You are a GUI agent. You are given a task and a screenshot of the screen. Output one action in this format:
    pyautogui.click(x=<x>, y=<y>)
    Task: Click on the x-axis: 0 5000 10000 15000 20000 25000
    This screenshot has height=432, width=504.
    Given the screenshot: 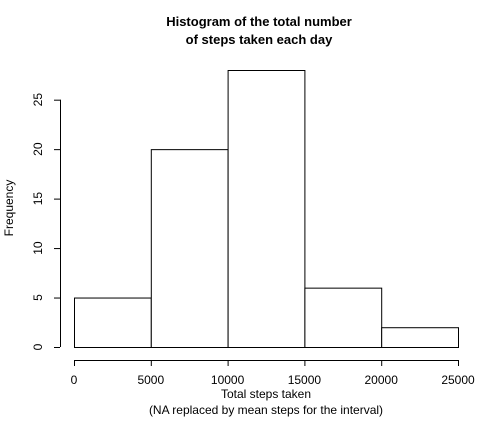 What is the action you would take?
    pyautogui.click(x=273, y=373)
    